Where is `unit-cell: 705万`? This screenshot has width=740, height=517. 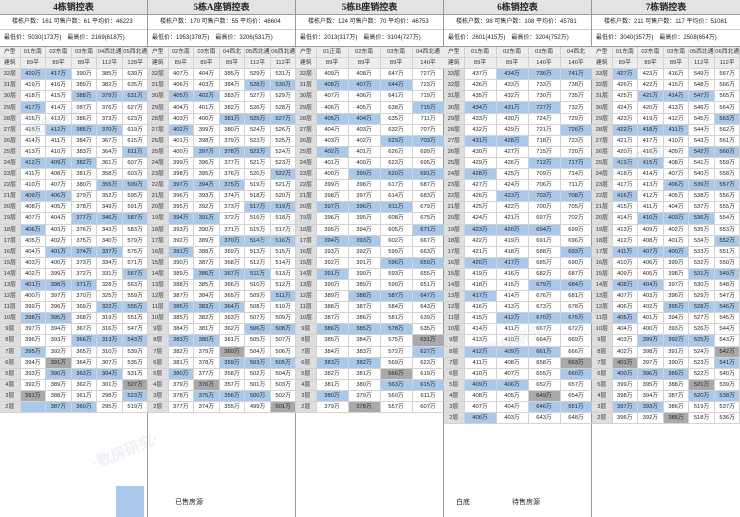
unit-cell: 705万 is located at coordinates (576, 207).